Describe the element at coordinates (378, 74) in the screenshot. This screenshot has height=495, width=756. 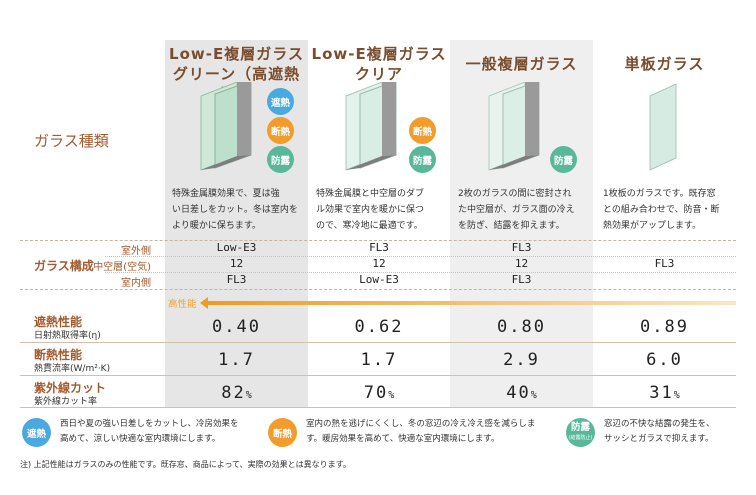
I see `header-col-2-line2: クリア` at that location.